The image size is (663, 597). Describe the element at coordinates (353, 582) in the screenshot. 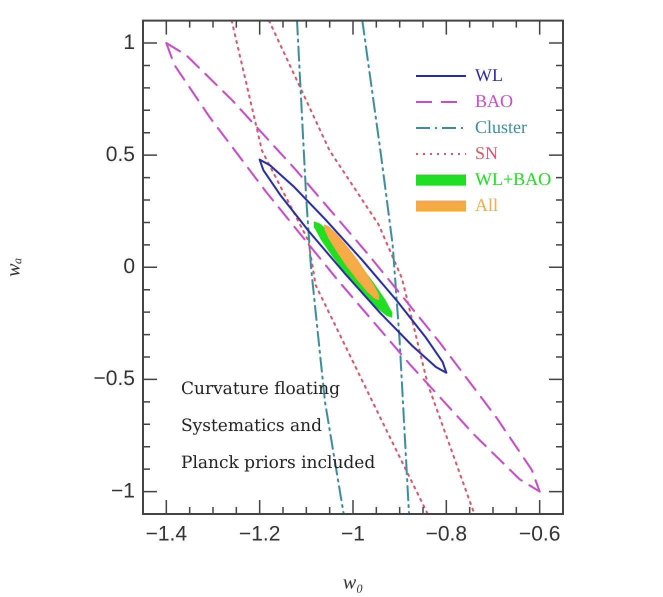

I see `x-axis-title: w₀` at that location.